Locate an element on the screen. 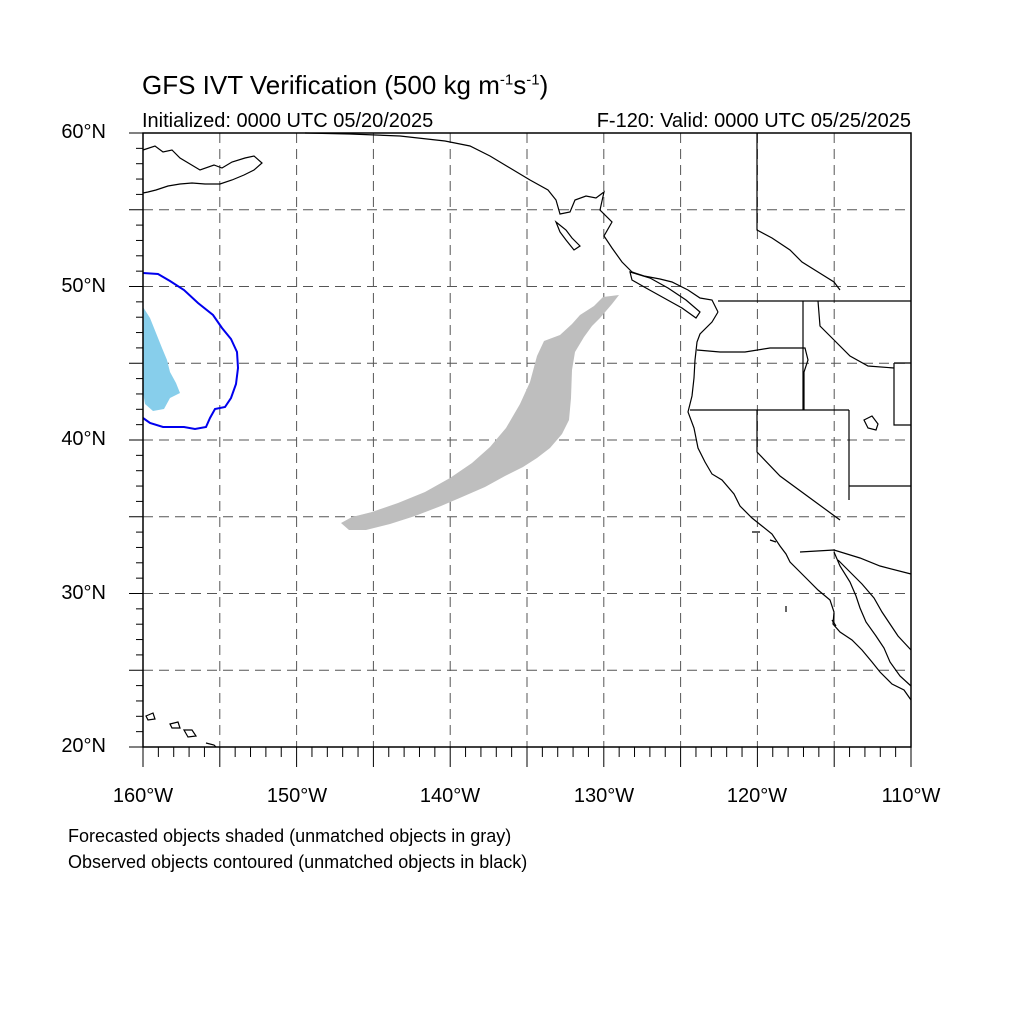  lon-label-110w: 110°W is located at coordinates (911, 796).